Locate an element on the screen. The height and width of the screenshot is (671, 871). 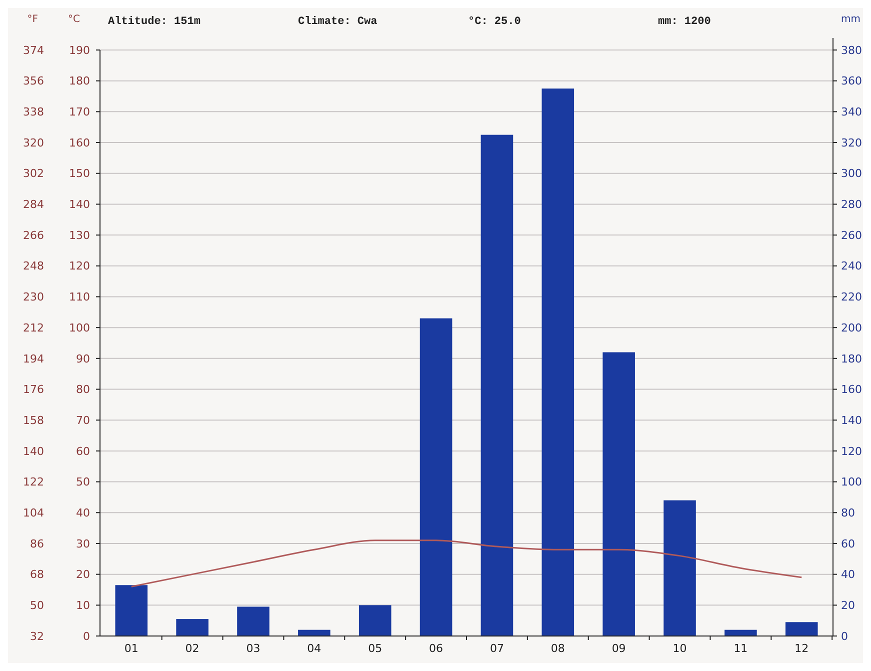
y2-tick-label: 300 is located at coordinates (851, 173).